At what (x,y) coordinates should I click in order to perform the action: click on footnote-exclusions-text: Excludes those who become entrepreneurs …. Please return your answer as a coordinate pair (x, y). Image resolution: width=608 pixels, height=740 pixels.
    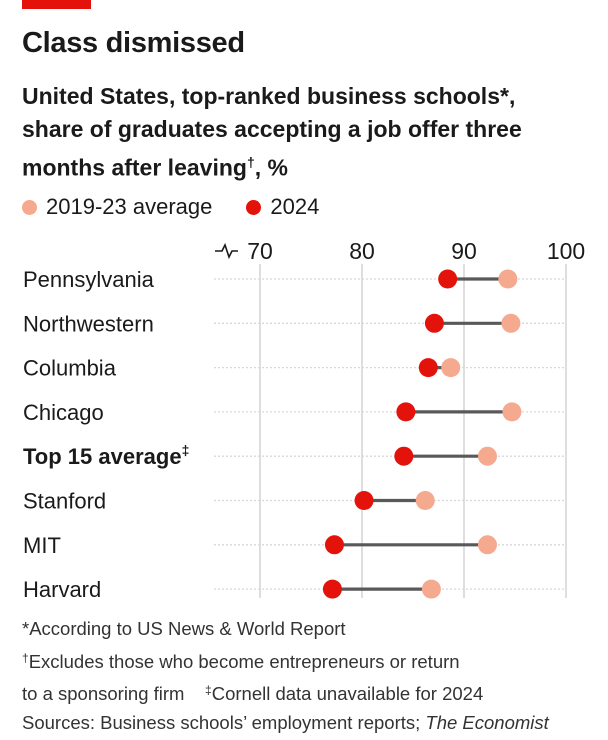
    Looking at the image, I should click on (244, 661).